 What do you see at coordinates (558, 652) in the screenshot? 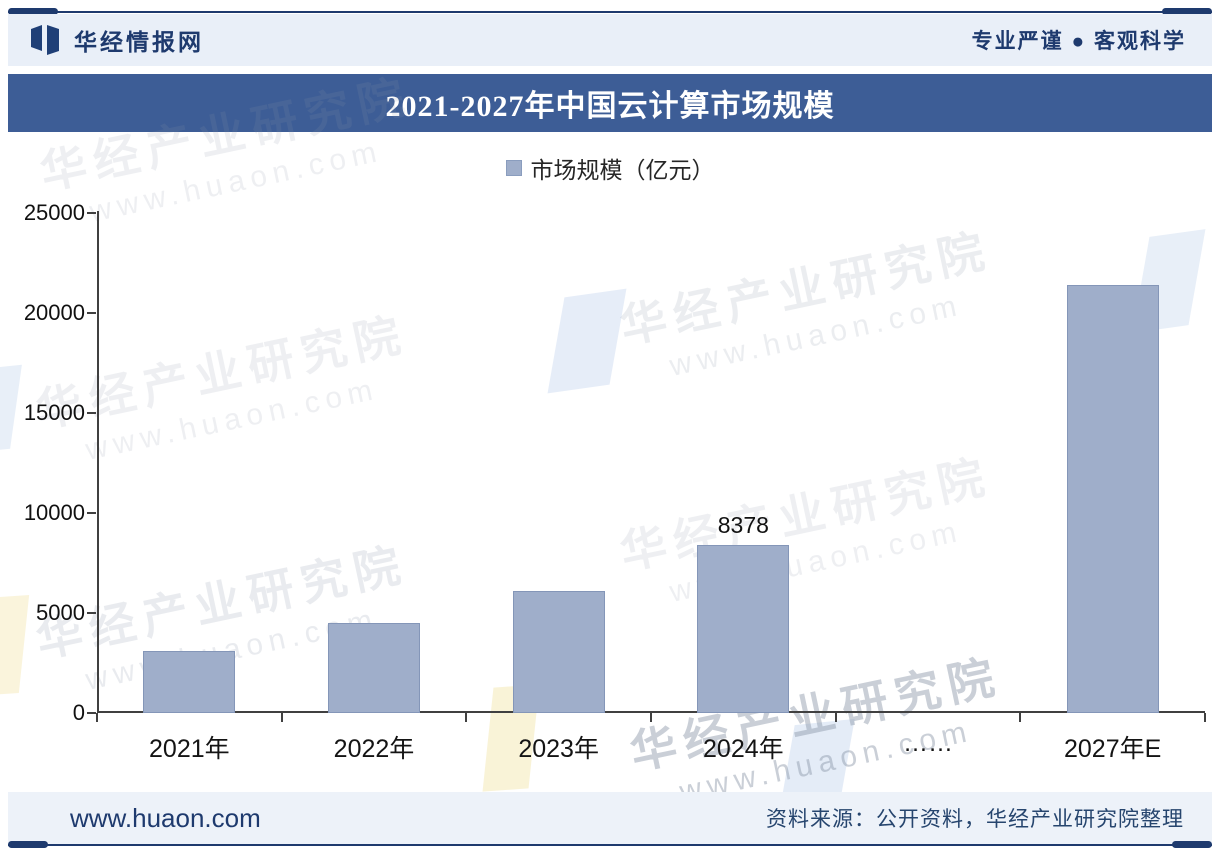
I see `bar-2023年` at bounding box center [558, 652].